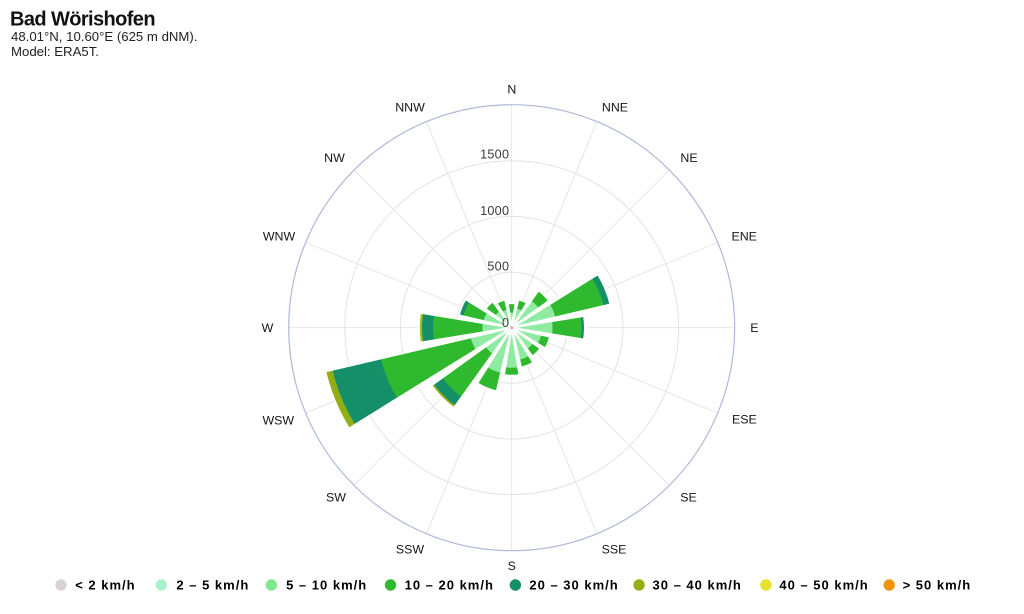 The height and width of the screenshot is (614, 1024). What do you see at coordinates (212, 585) in the screenshot?
I see `svg-text: 2 – 5 km/h` at bounding box center [212, 585].